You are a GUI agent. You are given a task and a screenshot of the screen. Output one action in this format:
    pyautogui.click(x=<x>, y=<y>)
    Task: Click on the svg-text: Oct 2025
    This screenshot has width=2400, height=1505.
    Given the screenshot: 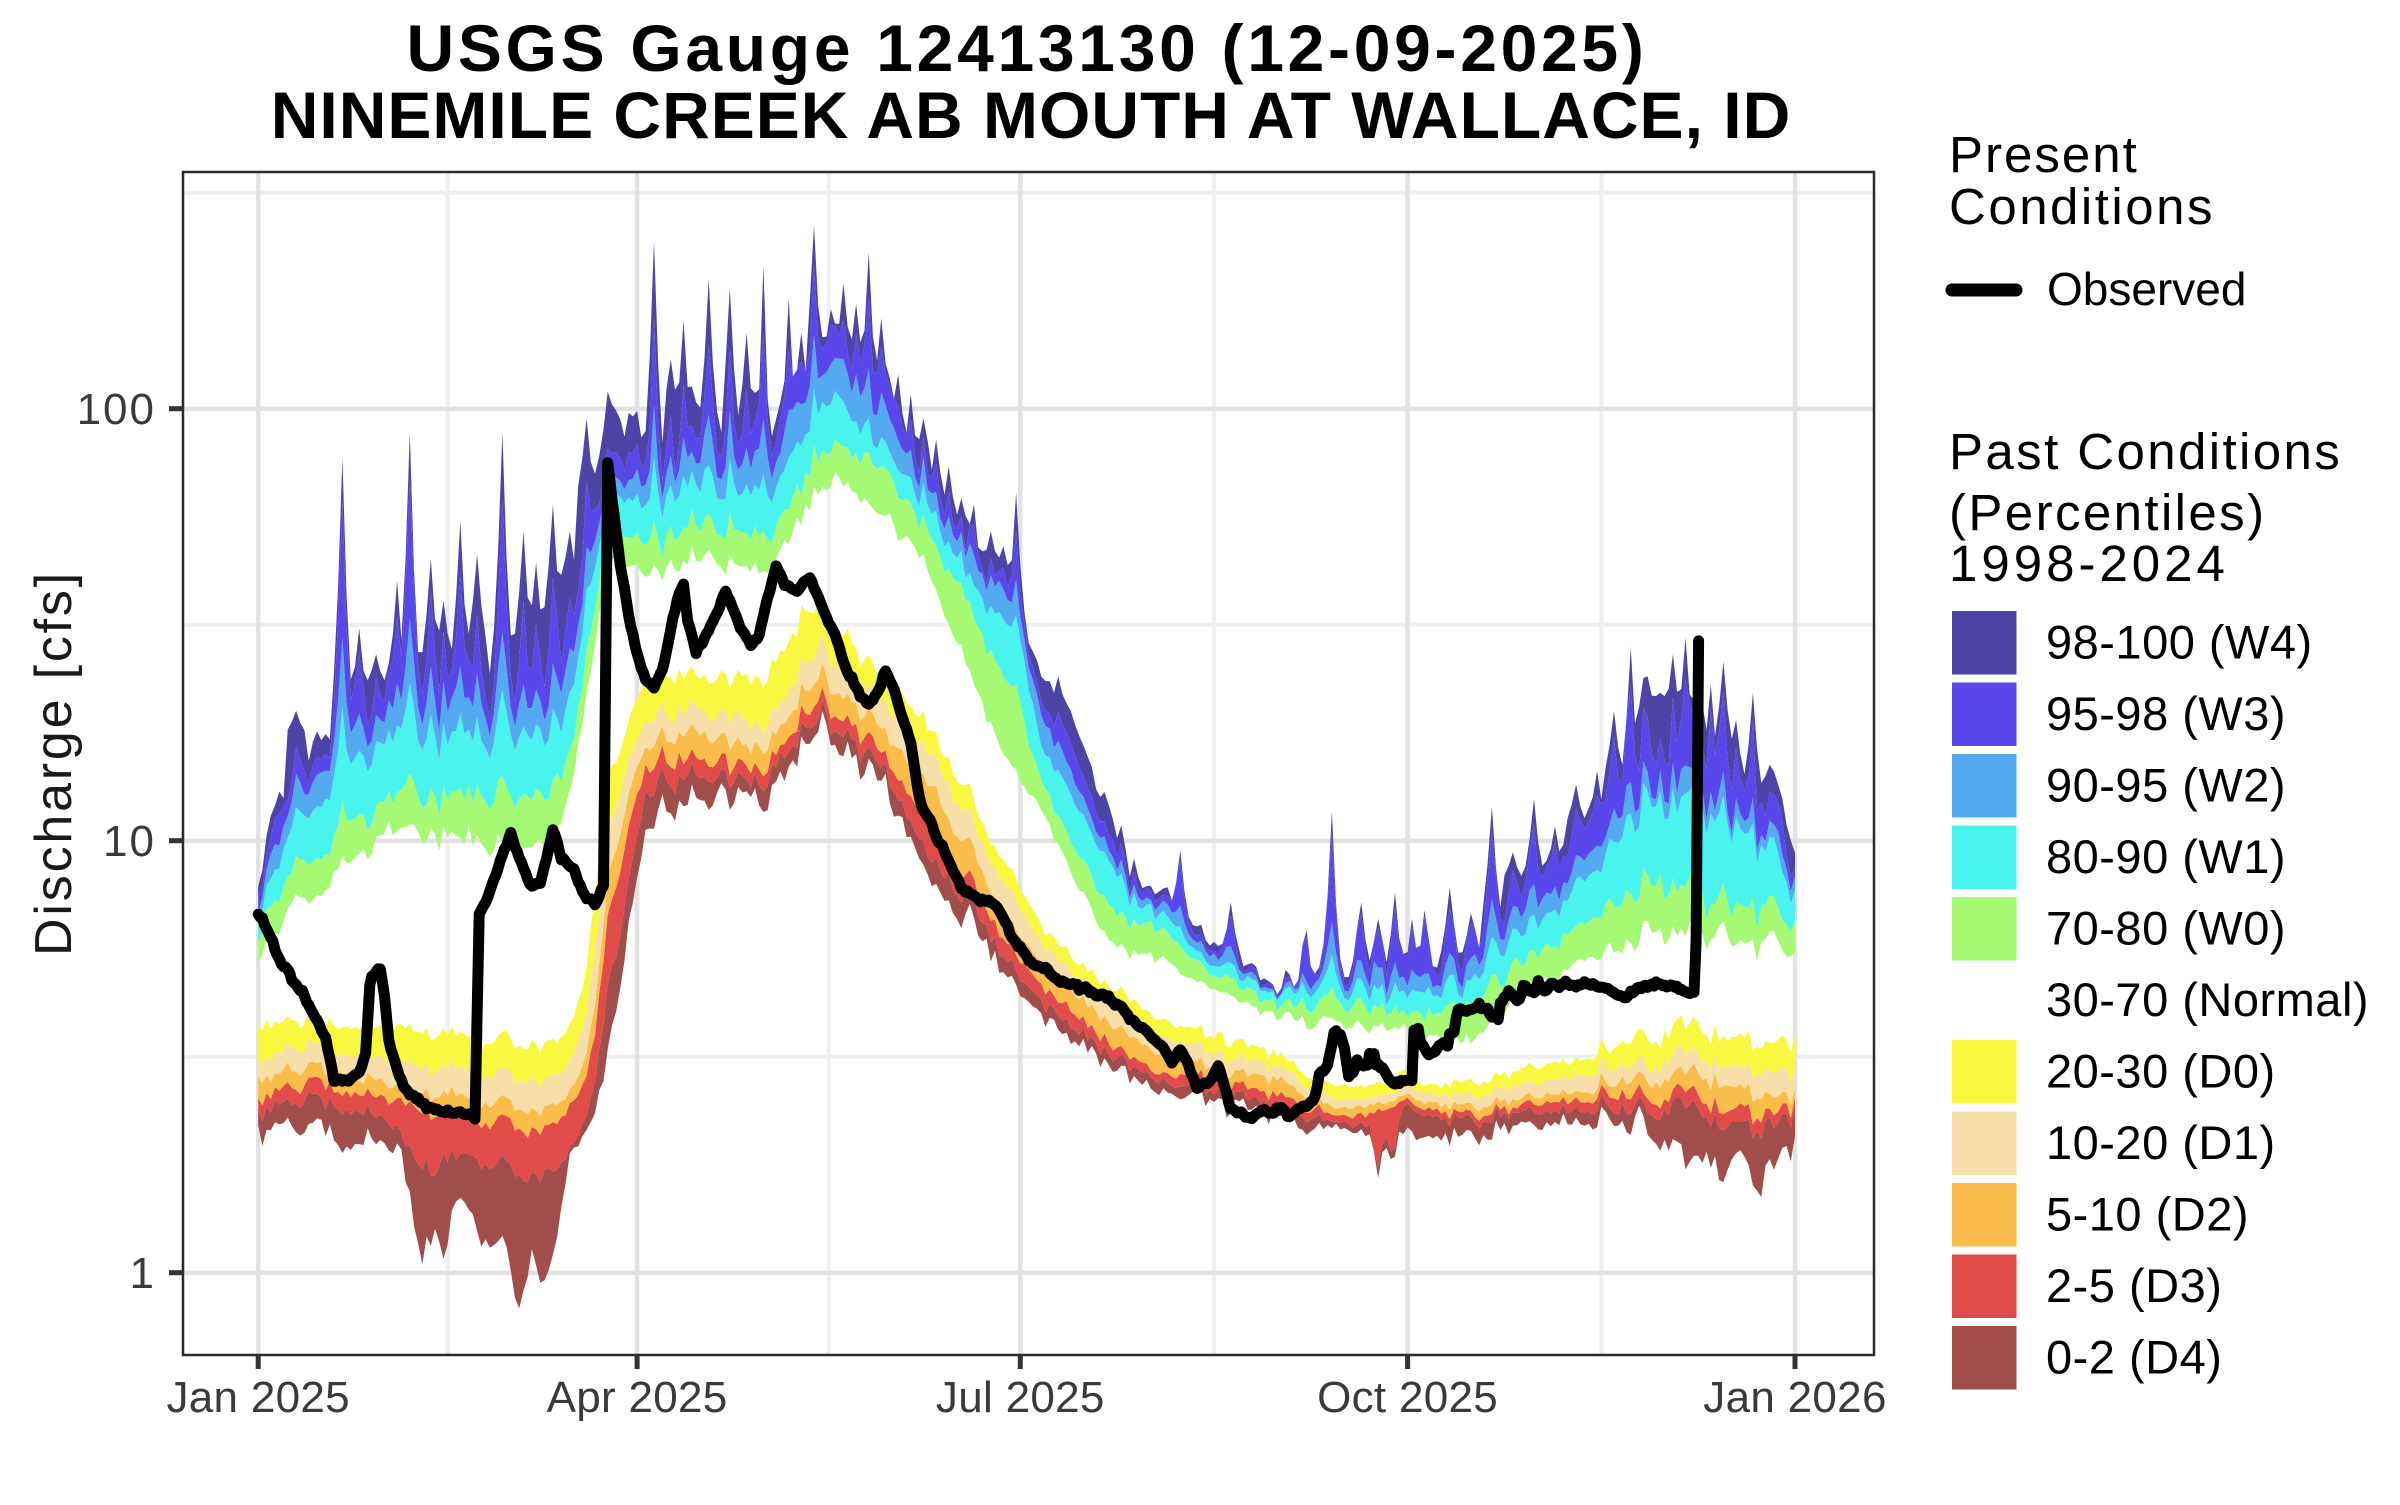 What is the action you would take?
    pyautogui.click(x=1407, y=1397)
    